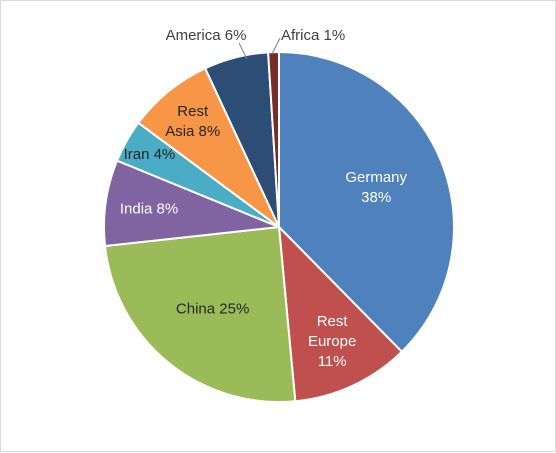  I want to click on slice-label-1: Rest Europe 11%, so click(332, 341).